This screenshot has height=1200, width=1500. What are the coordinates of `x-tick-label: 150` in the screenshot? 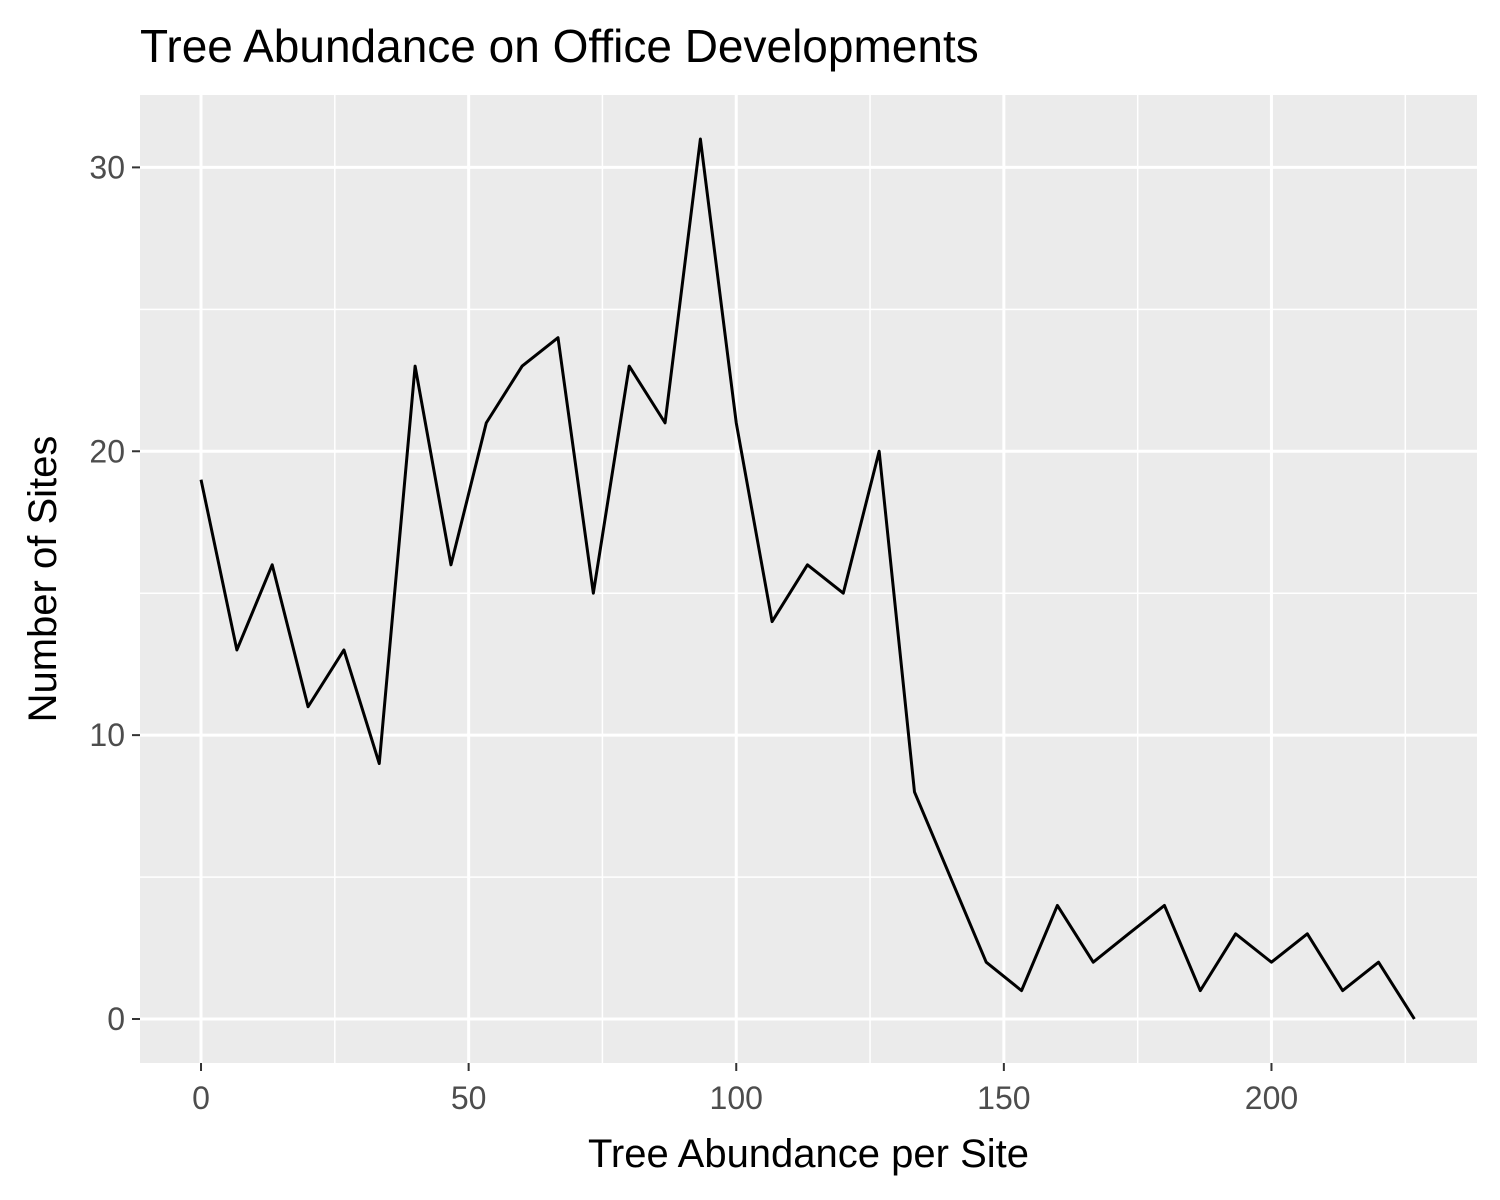 It's located at (1003, 1098).